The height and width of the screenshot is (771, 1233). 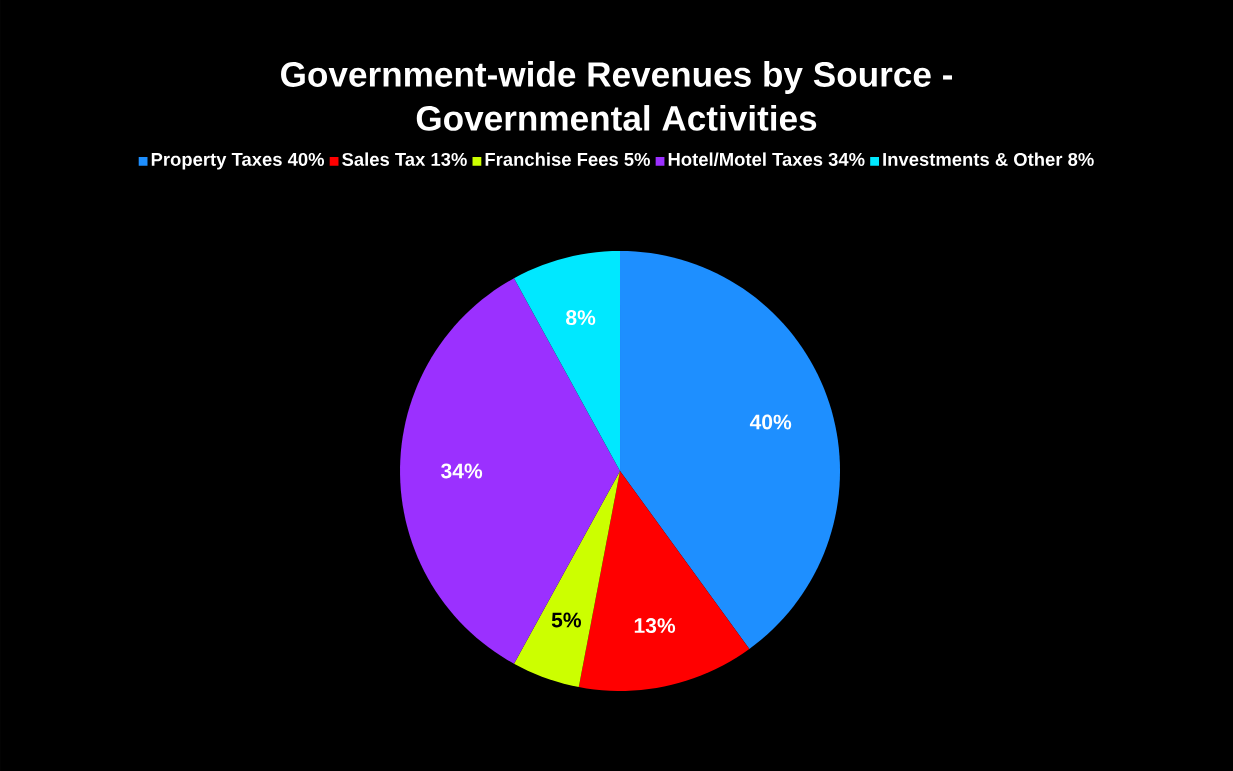 What do you see at coordinates (238, 161) in the screenshot?
I see `legend-label: Property Taxes 40%` at bounding box center [238, 161].